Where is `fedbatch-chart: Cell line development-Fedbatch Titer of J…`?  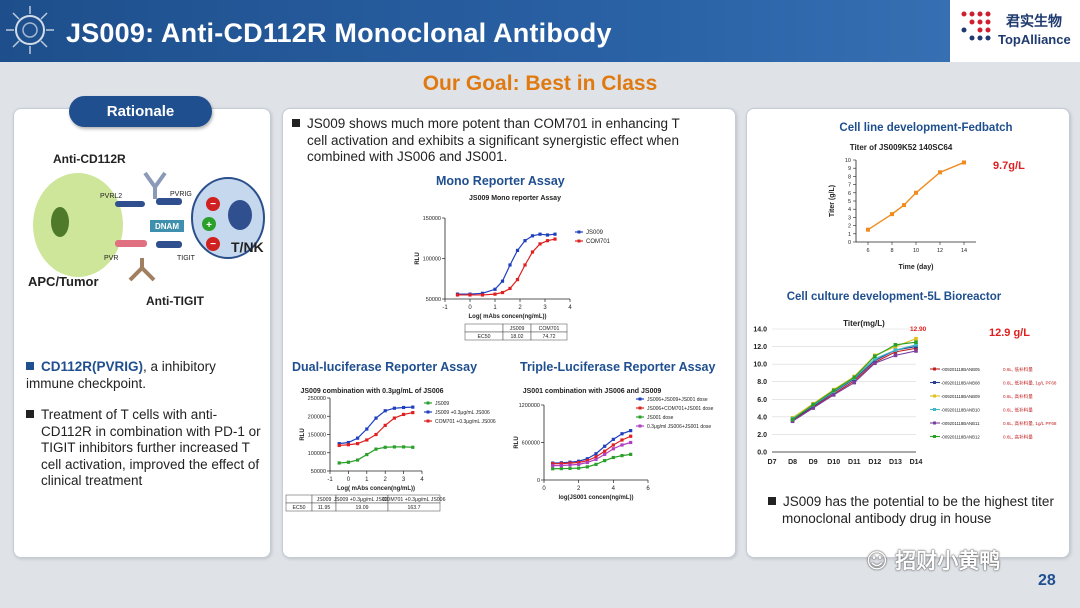 fedbatch-chart: Cell line development-Fedbatch Titer of J… is located at coordinates (927, 196).